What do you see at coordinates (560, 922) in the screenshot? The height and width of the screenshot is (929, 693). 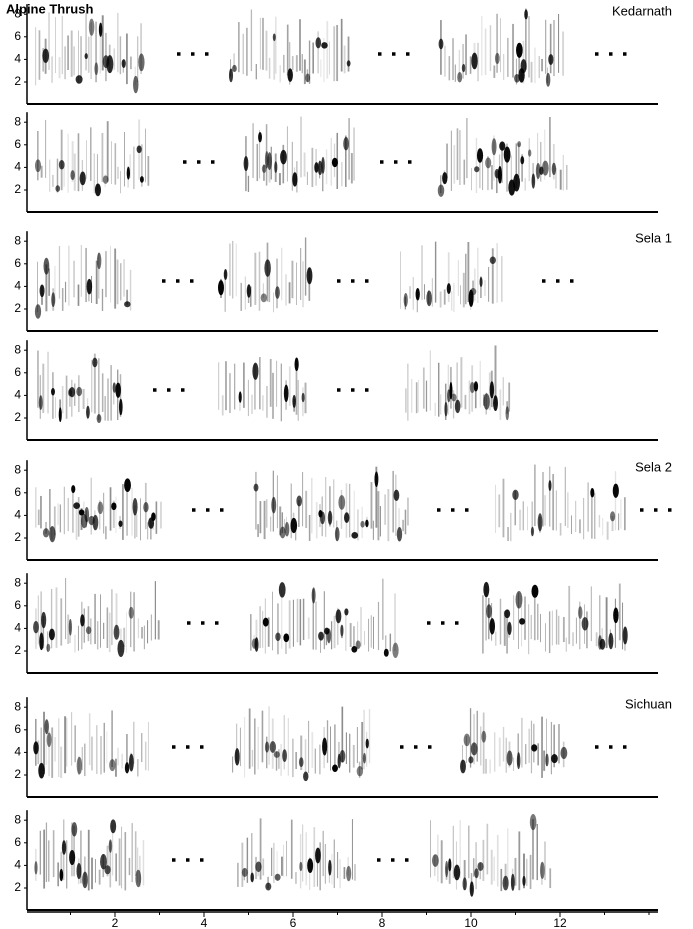 I see `x-tick-label: 12` at bounding box center [560, 922].